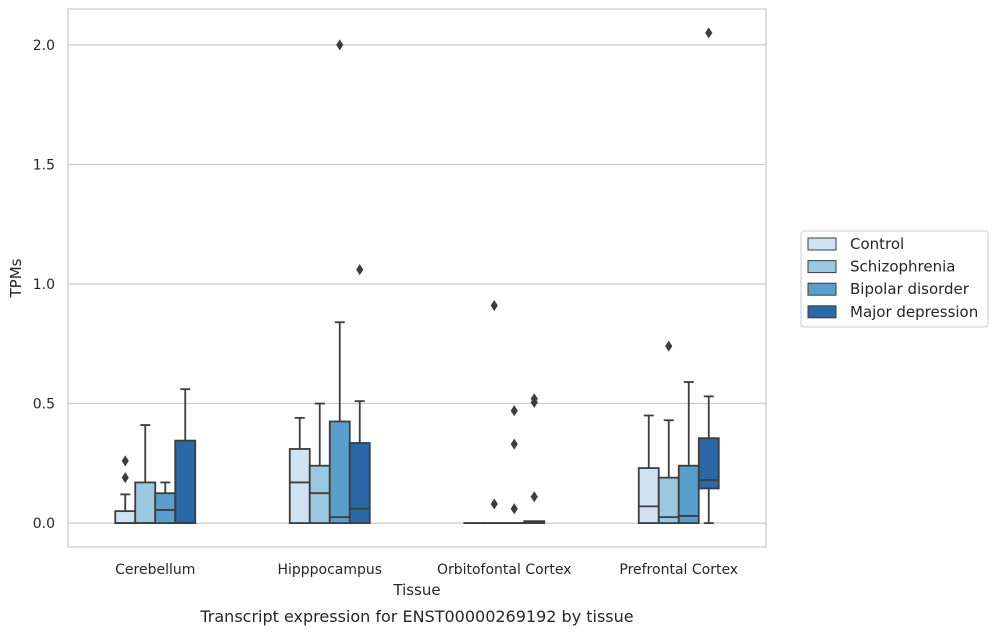 This screenshot has width=997, height=639. I want to click on x-tick-label: Orbitofontal Cortex, so click(504, 570).